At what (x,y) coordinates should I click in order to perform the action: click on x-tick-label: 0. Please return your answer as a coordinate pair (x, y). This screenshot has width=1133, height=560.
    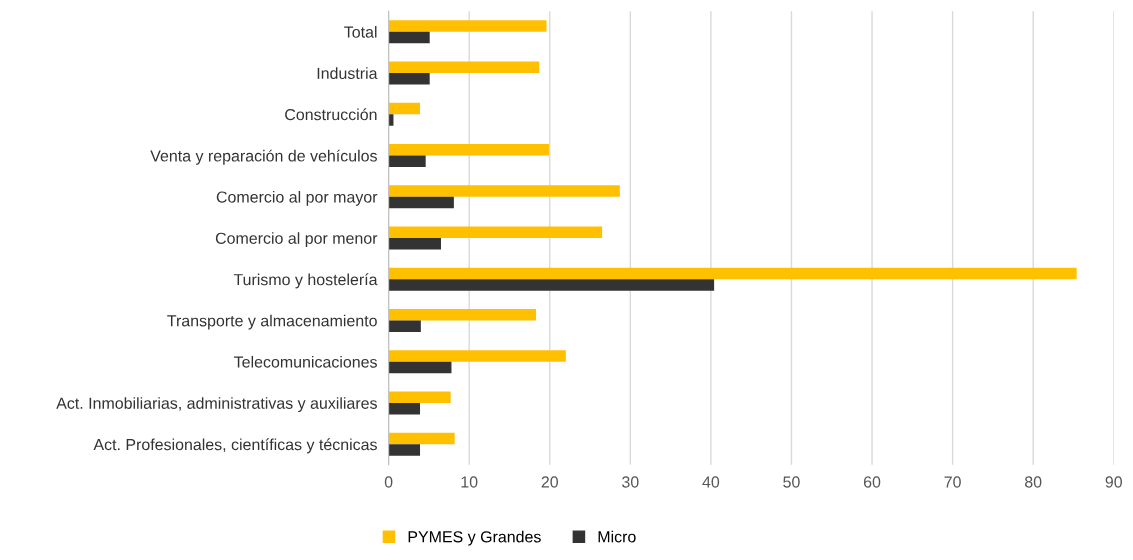
    Looking at the image, I should click on (388, 482).